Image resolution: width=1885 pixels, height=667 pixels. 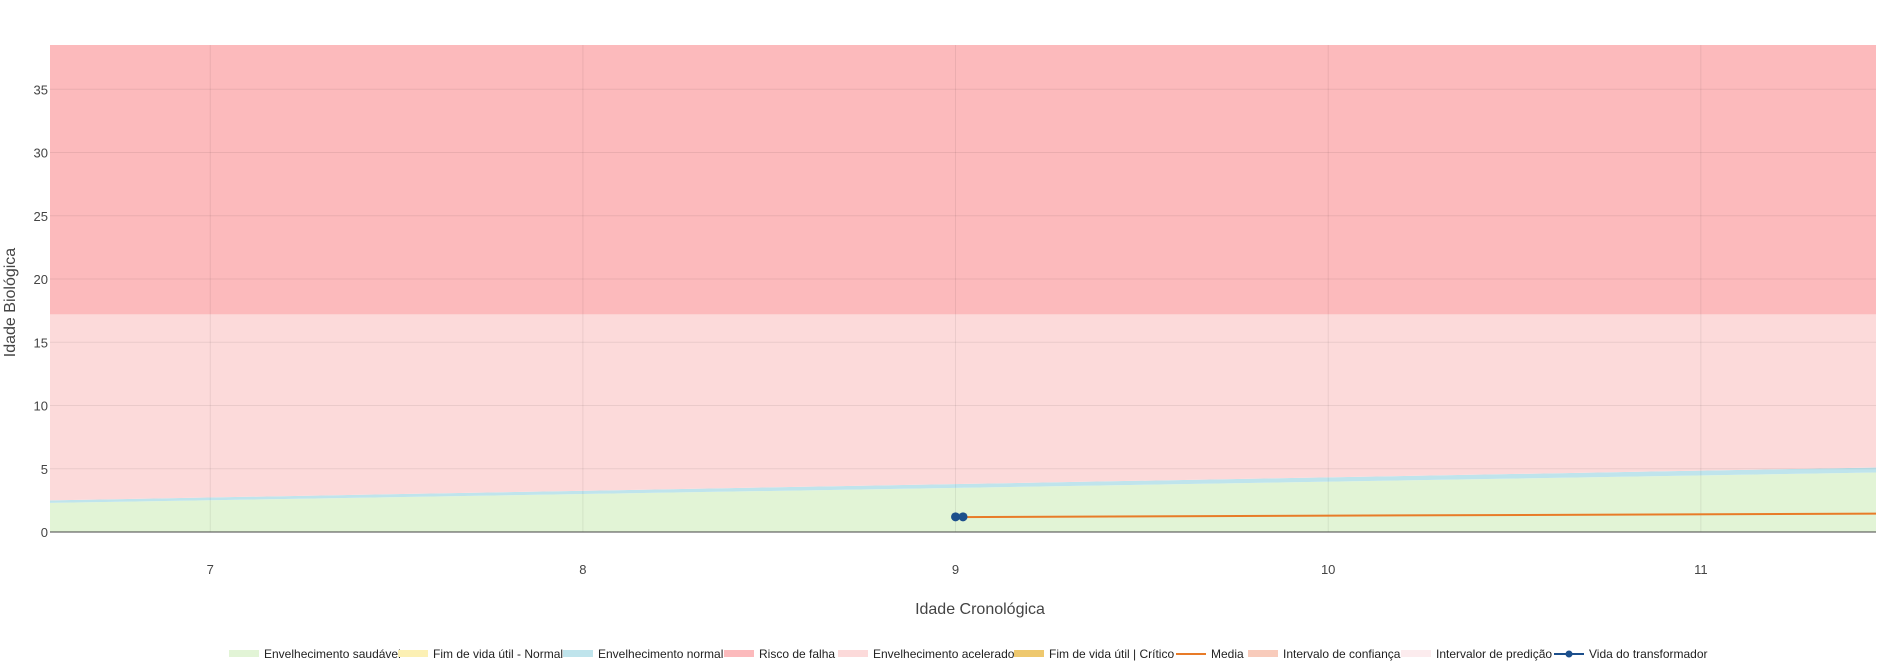 I want to click on legend-label: Risco de falha, so click(x=797, y=654).